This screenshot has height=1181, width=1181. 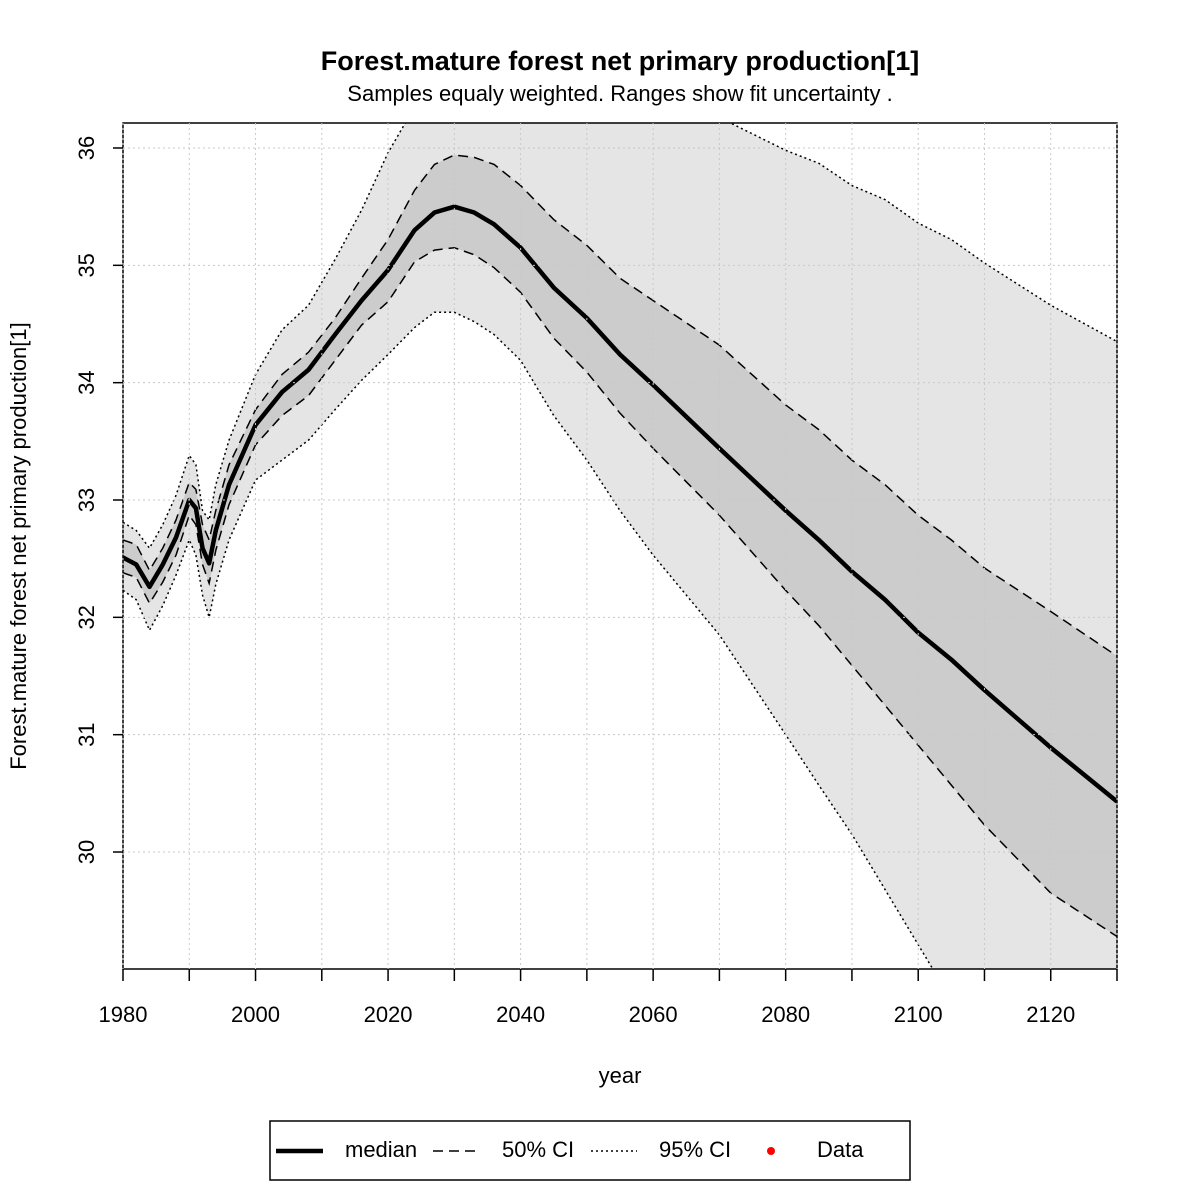 I want to click on x-tick-label: 2040, so click(x=520, y=1014).